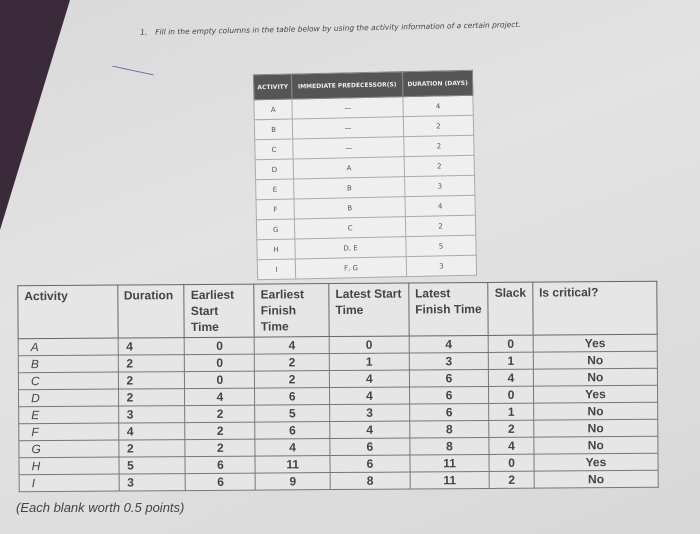 Image resolution: width=700 pixels, height=534 pixels. What do you see at coordinates (35, 115) in the screenshot?
I see `dark-background-corner` at bounding box center [35, 115].